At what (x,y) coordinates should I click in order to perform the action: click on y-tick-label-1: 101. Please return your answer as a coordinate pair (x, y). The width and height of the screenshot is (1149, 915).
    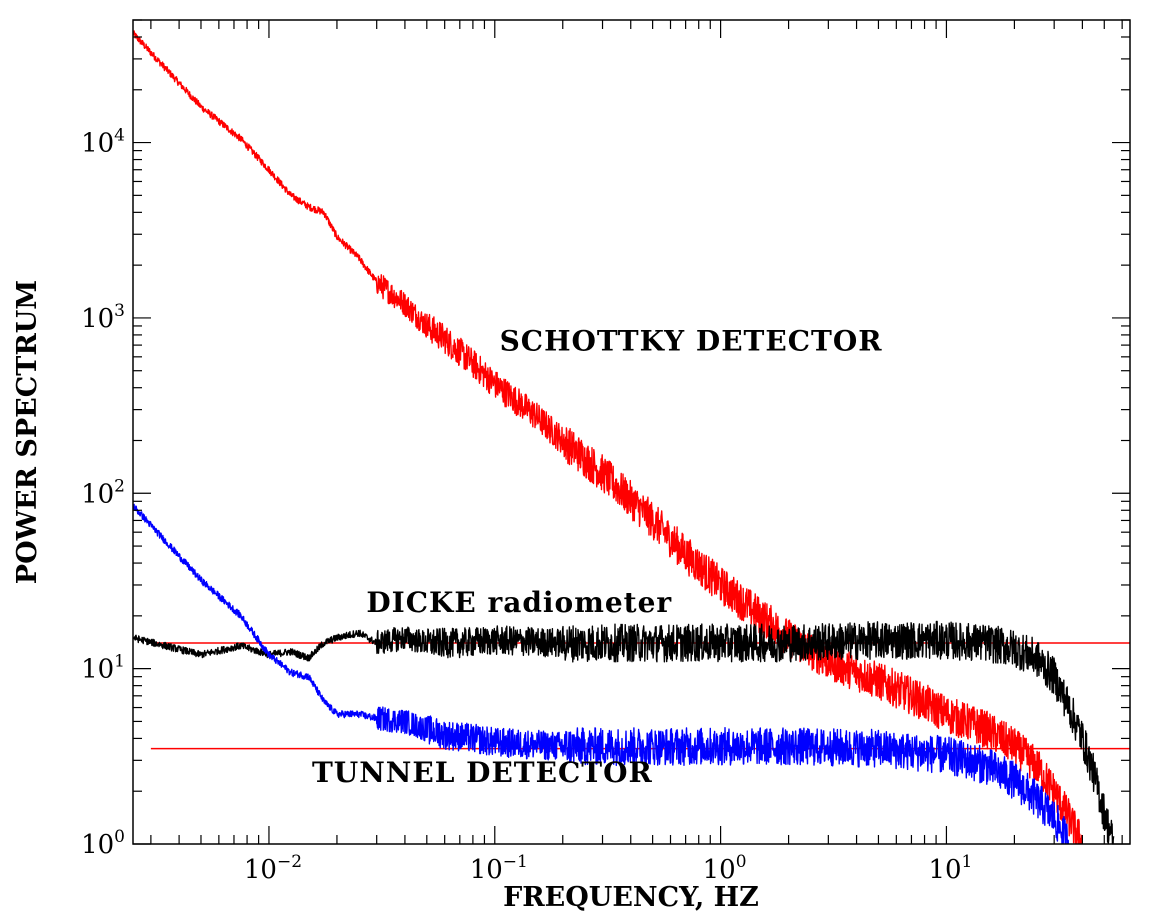
    Looking at the image, I should click on (103, 668).